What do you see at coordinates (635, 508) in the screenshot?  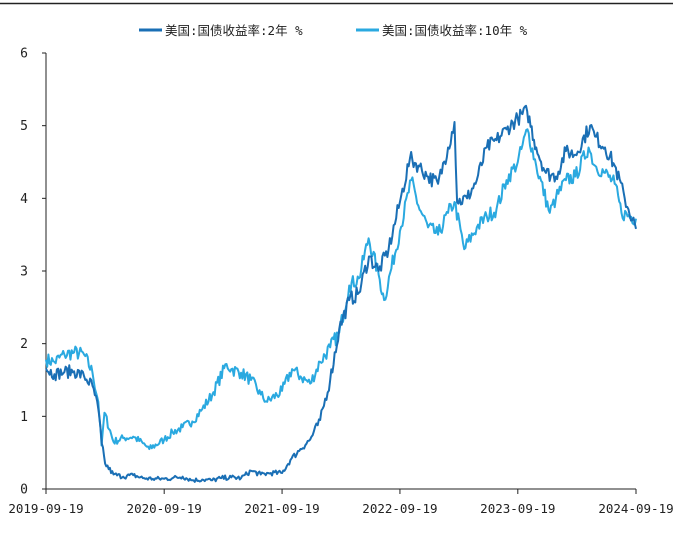 I see `x-tick-label: 2024-09-19` at bounding box center [635, 508].